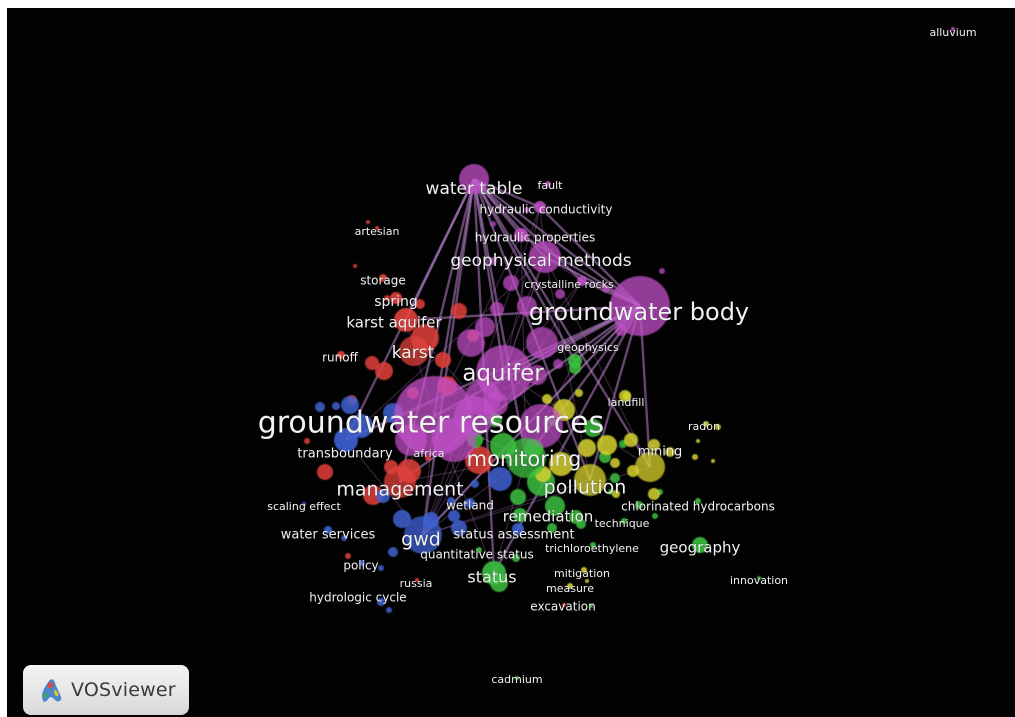 The height and width of the screenshot is (717, 1015). I want to click on keyword-label: runoff, so click(340, 357).